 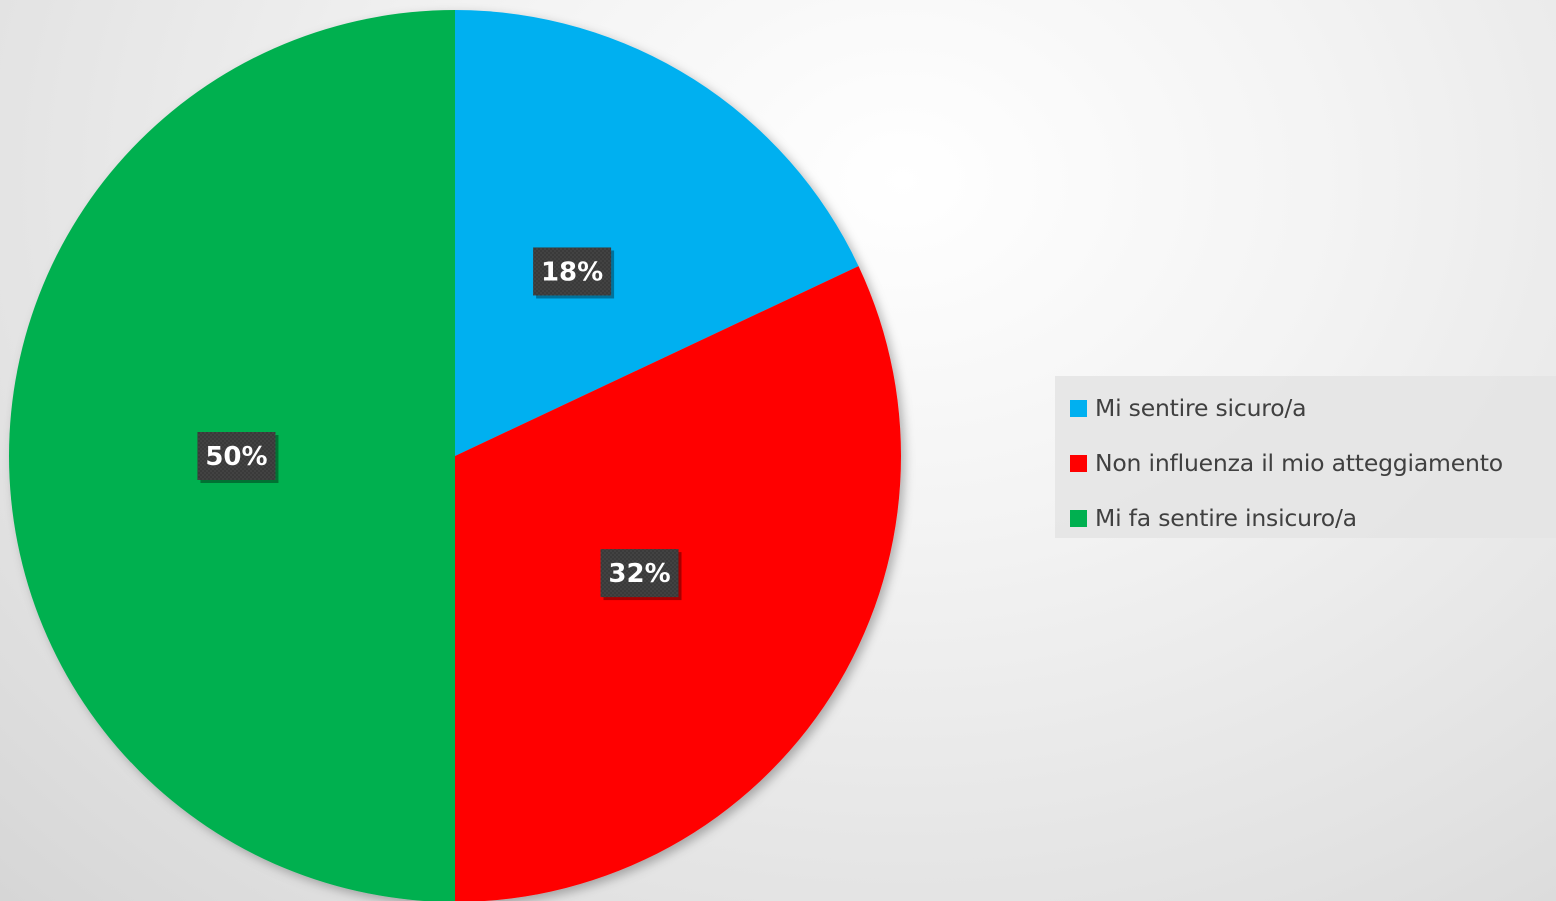 What do you see at coordinates (1299, 463) in the screenshot?
I see `legend-label-non-influenza: Non influenza il mio atteggiamento` at bounding box center [1299, 463].